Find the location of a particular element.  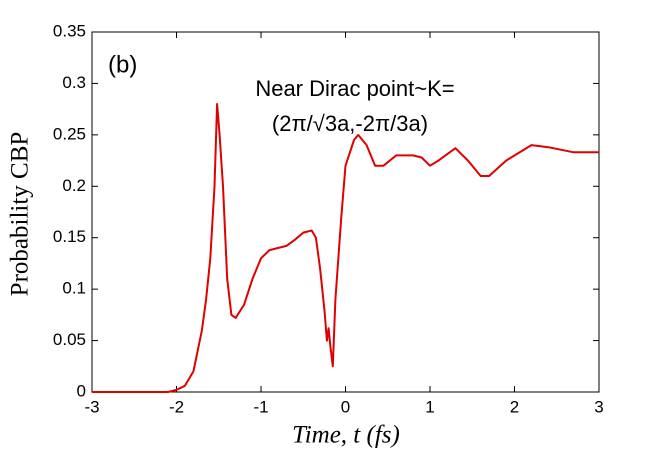

annotation: Near Dirac point~K= is located at coordinates (354, 88).